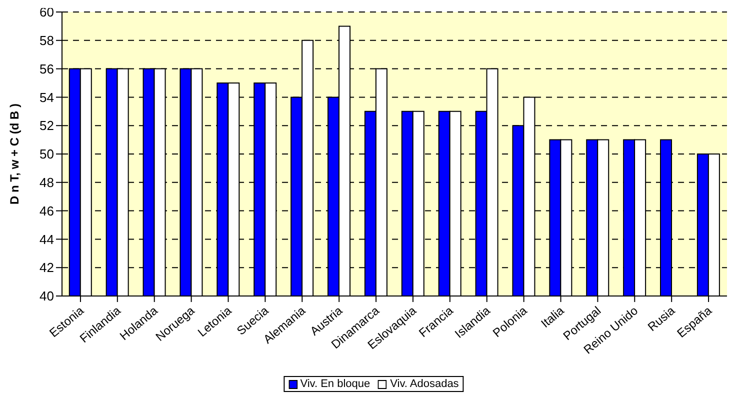 The image size is (747, 400). What do you see at coordinates (47, 296) in the screenshot?
I see `y-tick-label: 40` at bounding box center [47, 296].